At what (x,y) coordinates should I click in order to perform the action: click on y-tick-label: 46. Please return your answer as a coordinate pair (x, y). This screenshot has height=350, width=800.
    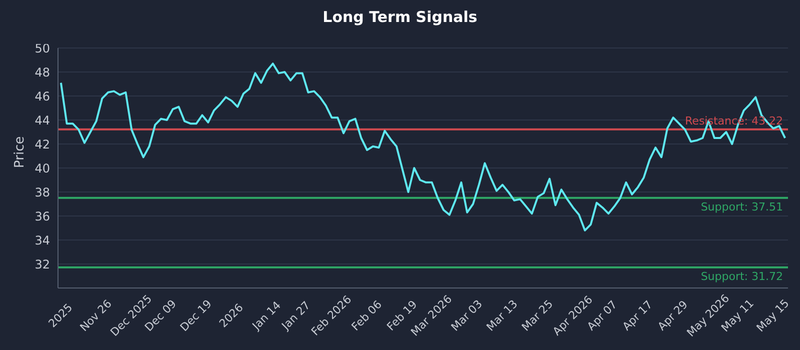
    Looking at the image, I should click on (42, 96).